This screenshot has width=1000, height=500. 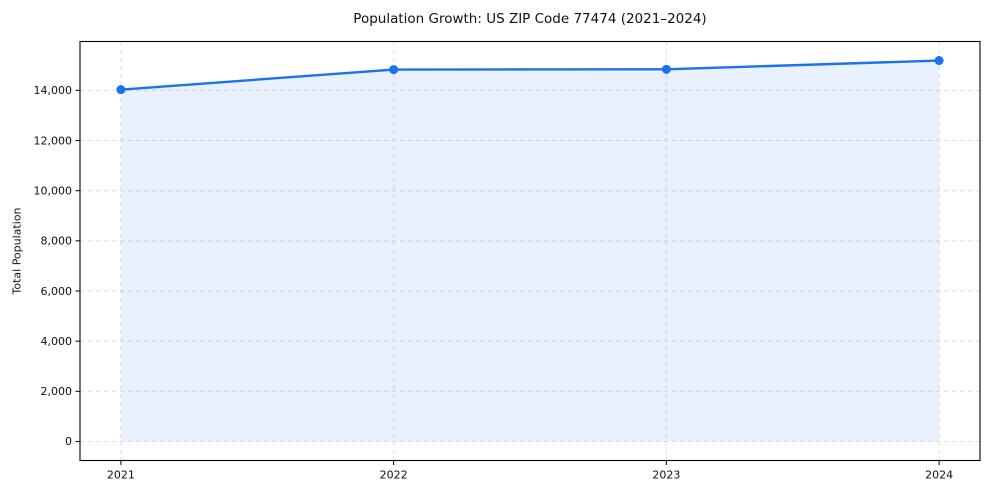 I want to click on y-tick-label: 2,000, so click(x=57, y=391).